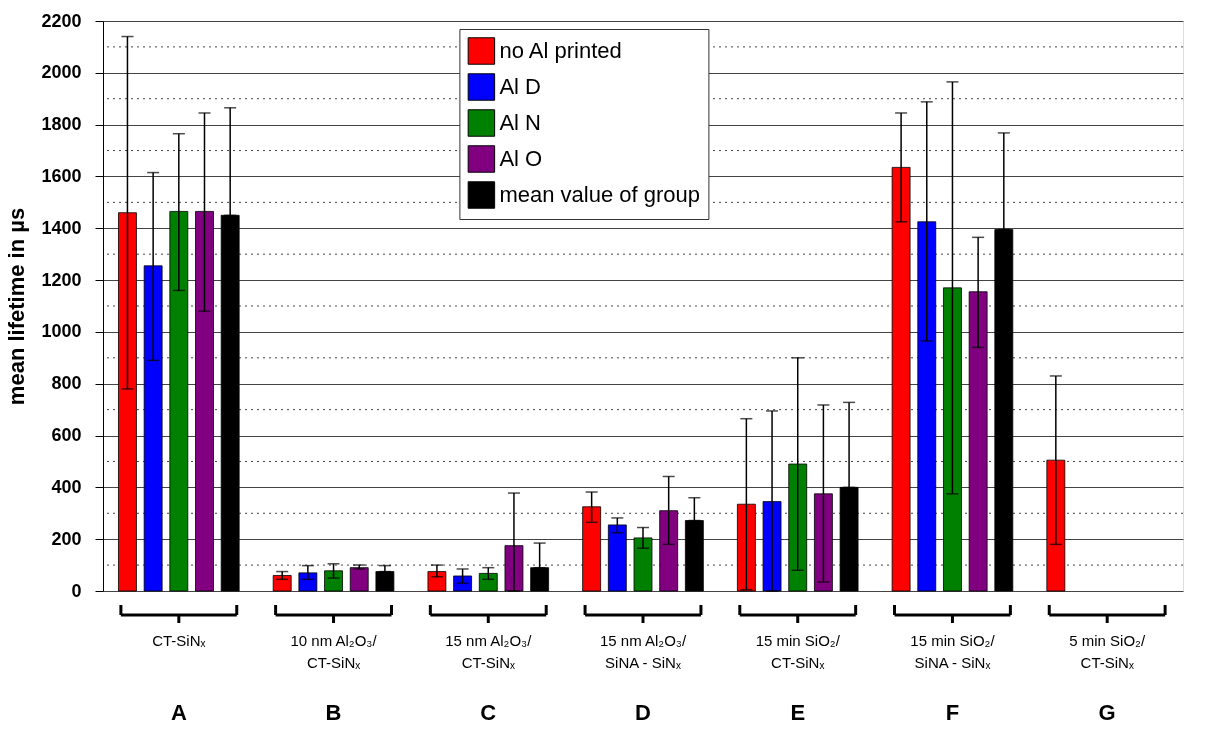 The image size is (1218, 749). Describe the element at coordinates (333, 712) in the screenshot. I see `text: B` at that location.